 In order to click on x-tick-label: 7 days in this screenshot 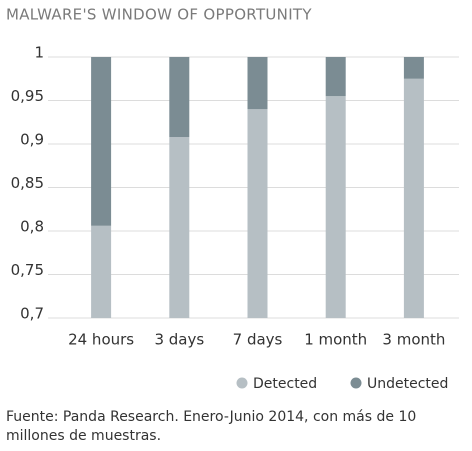, I will do `click(258, 340)`.